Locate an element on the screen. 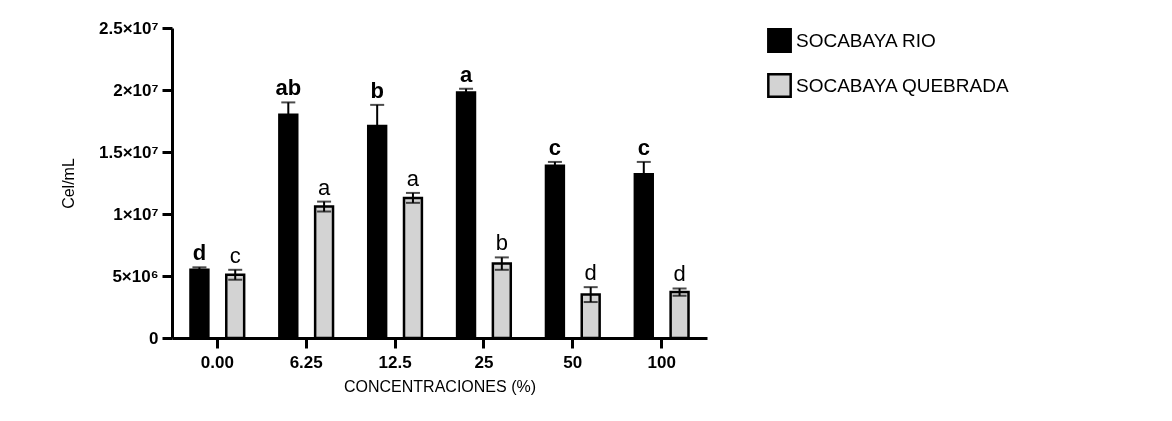 The width and height of the screenshot is (1172, 421). x-tick-label: 100 is located at coordinates (661, 362).